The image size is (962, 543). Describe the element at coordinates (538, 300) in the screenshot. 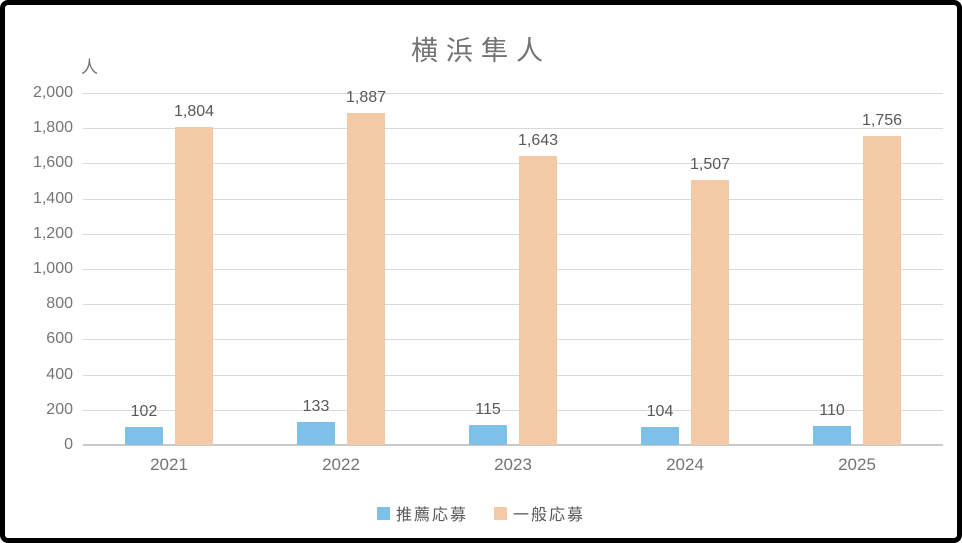

I see `bar-general-applications-2023` at that location.